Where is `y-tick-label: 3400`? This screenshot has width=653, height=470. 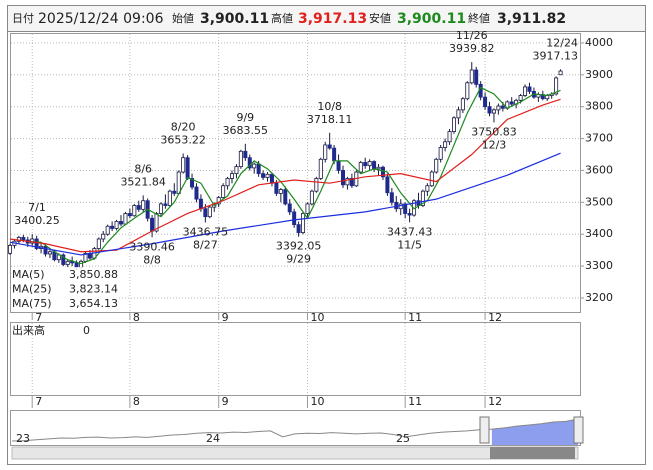 y-tick-label: 3400 is located at coordinates (599, 233).